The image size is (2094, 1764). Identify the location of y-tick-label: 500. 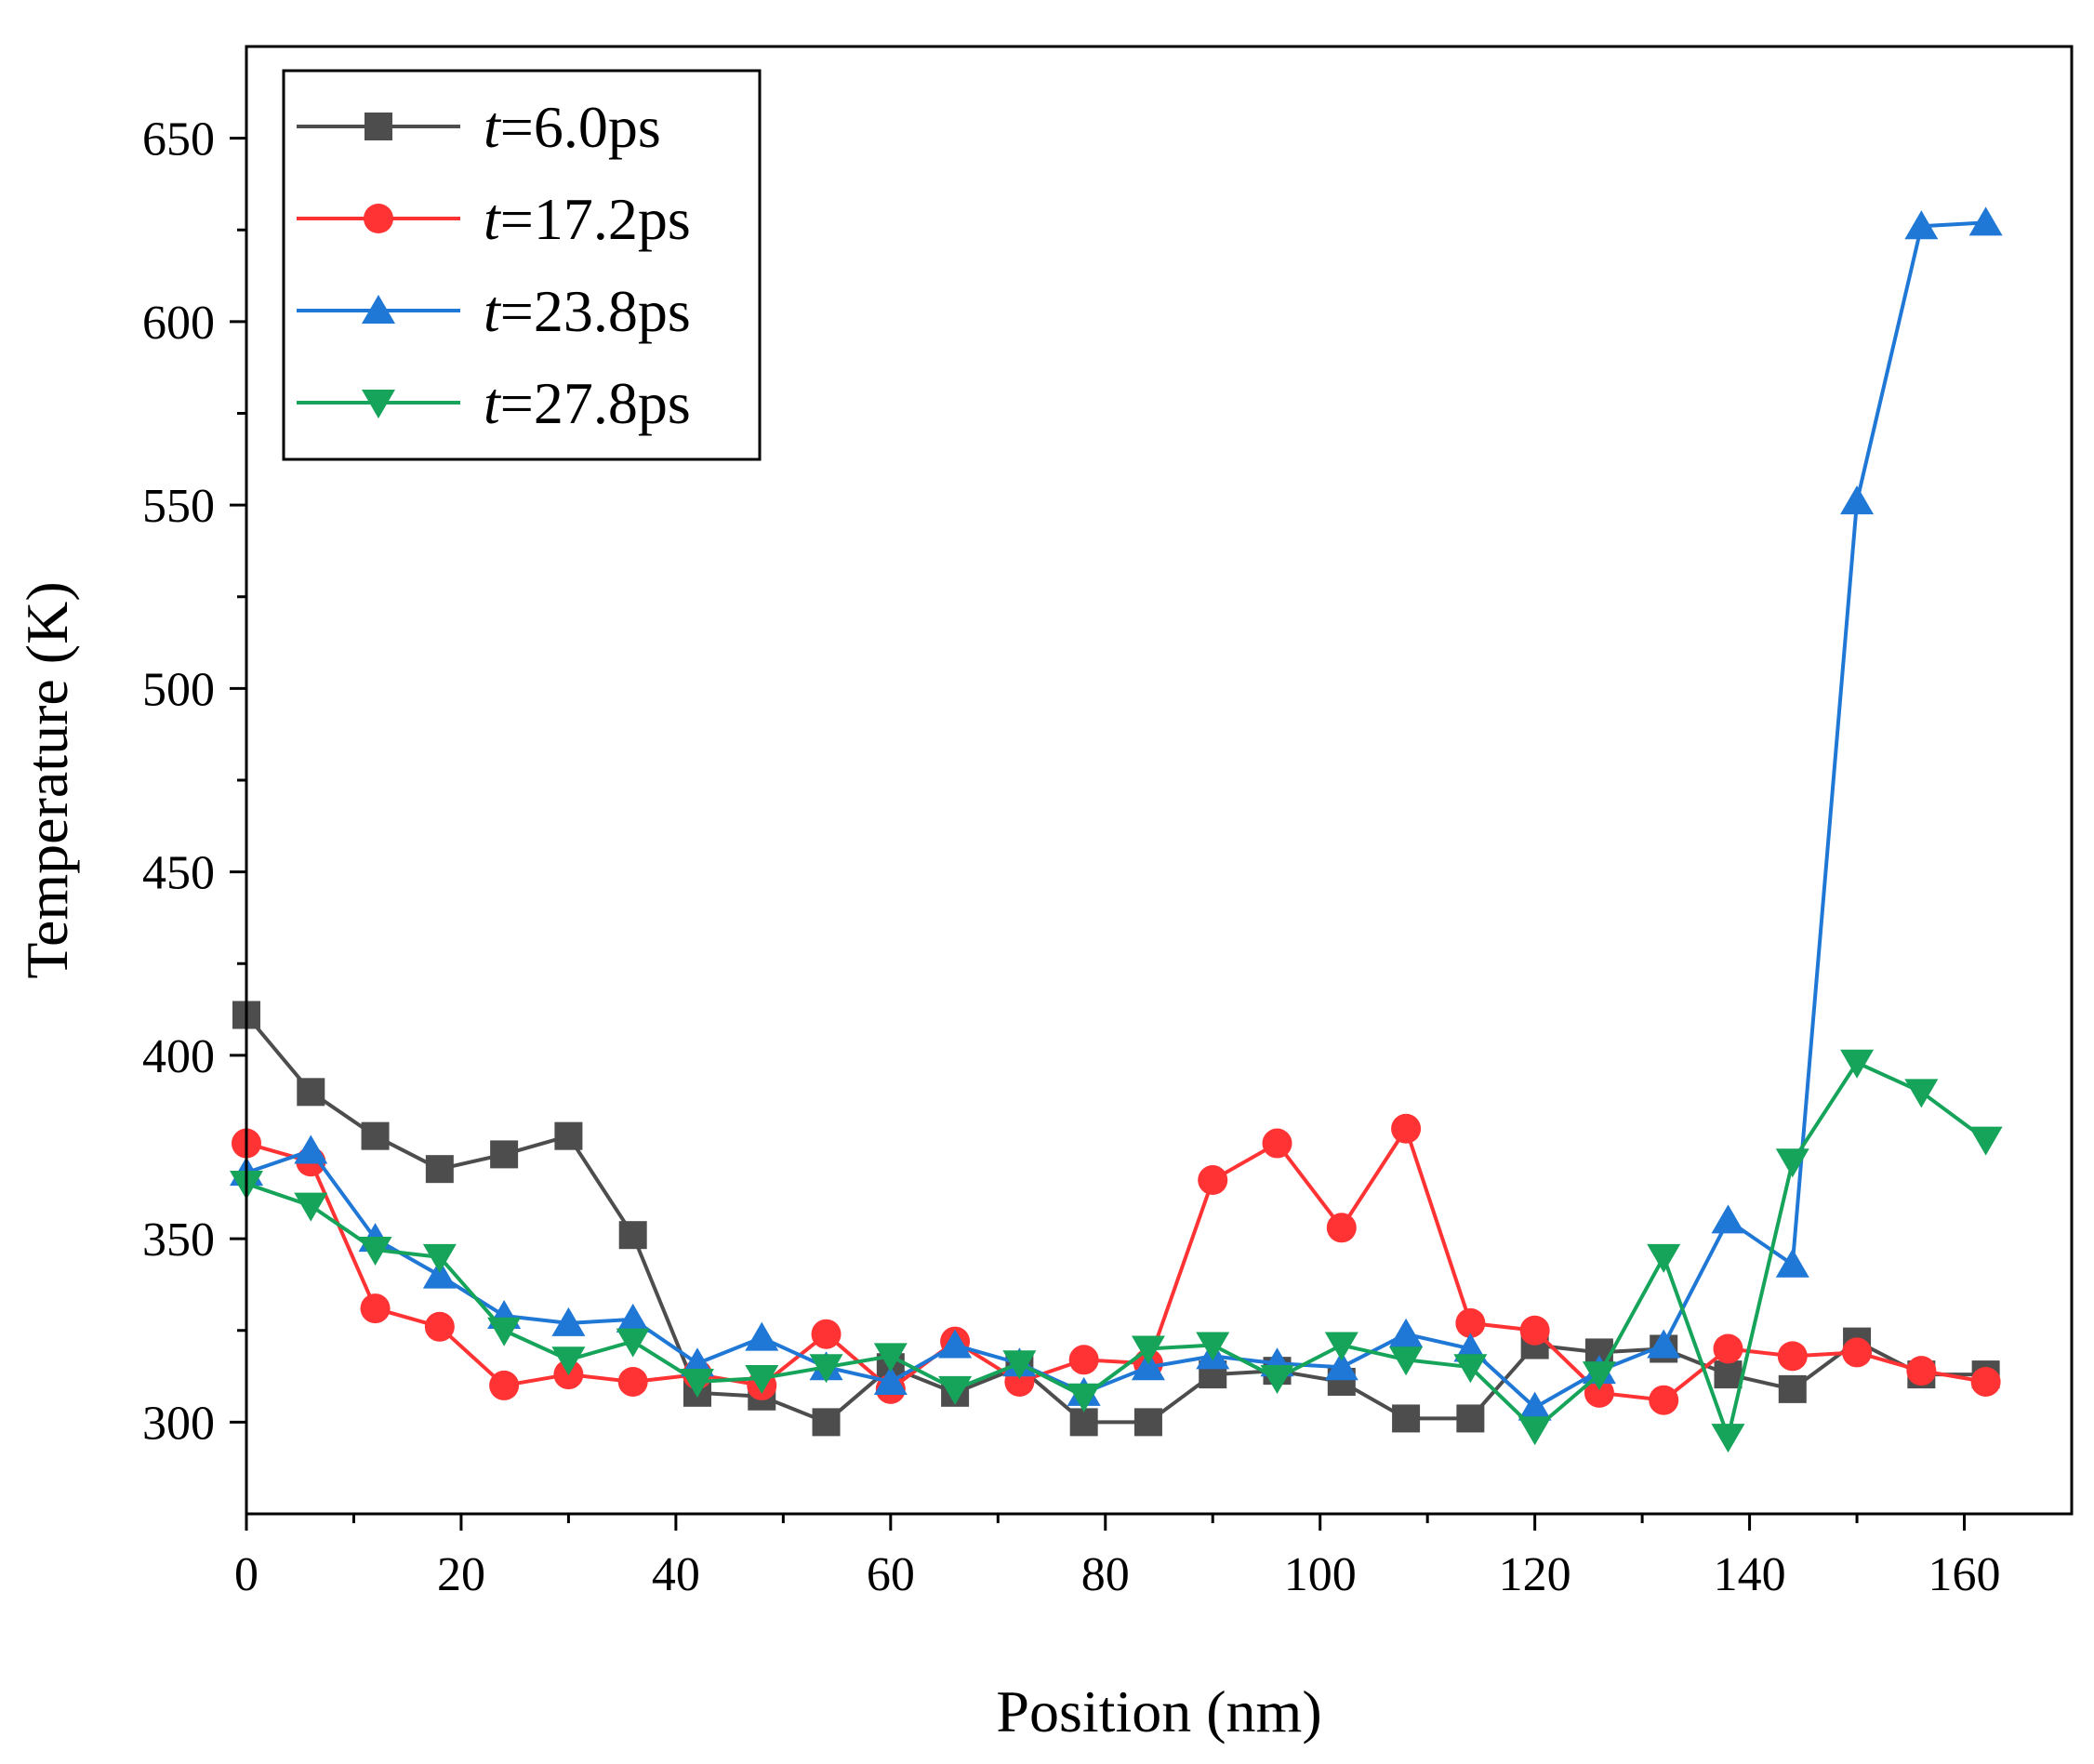
(178, 689).